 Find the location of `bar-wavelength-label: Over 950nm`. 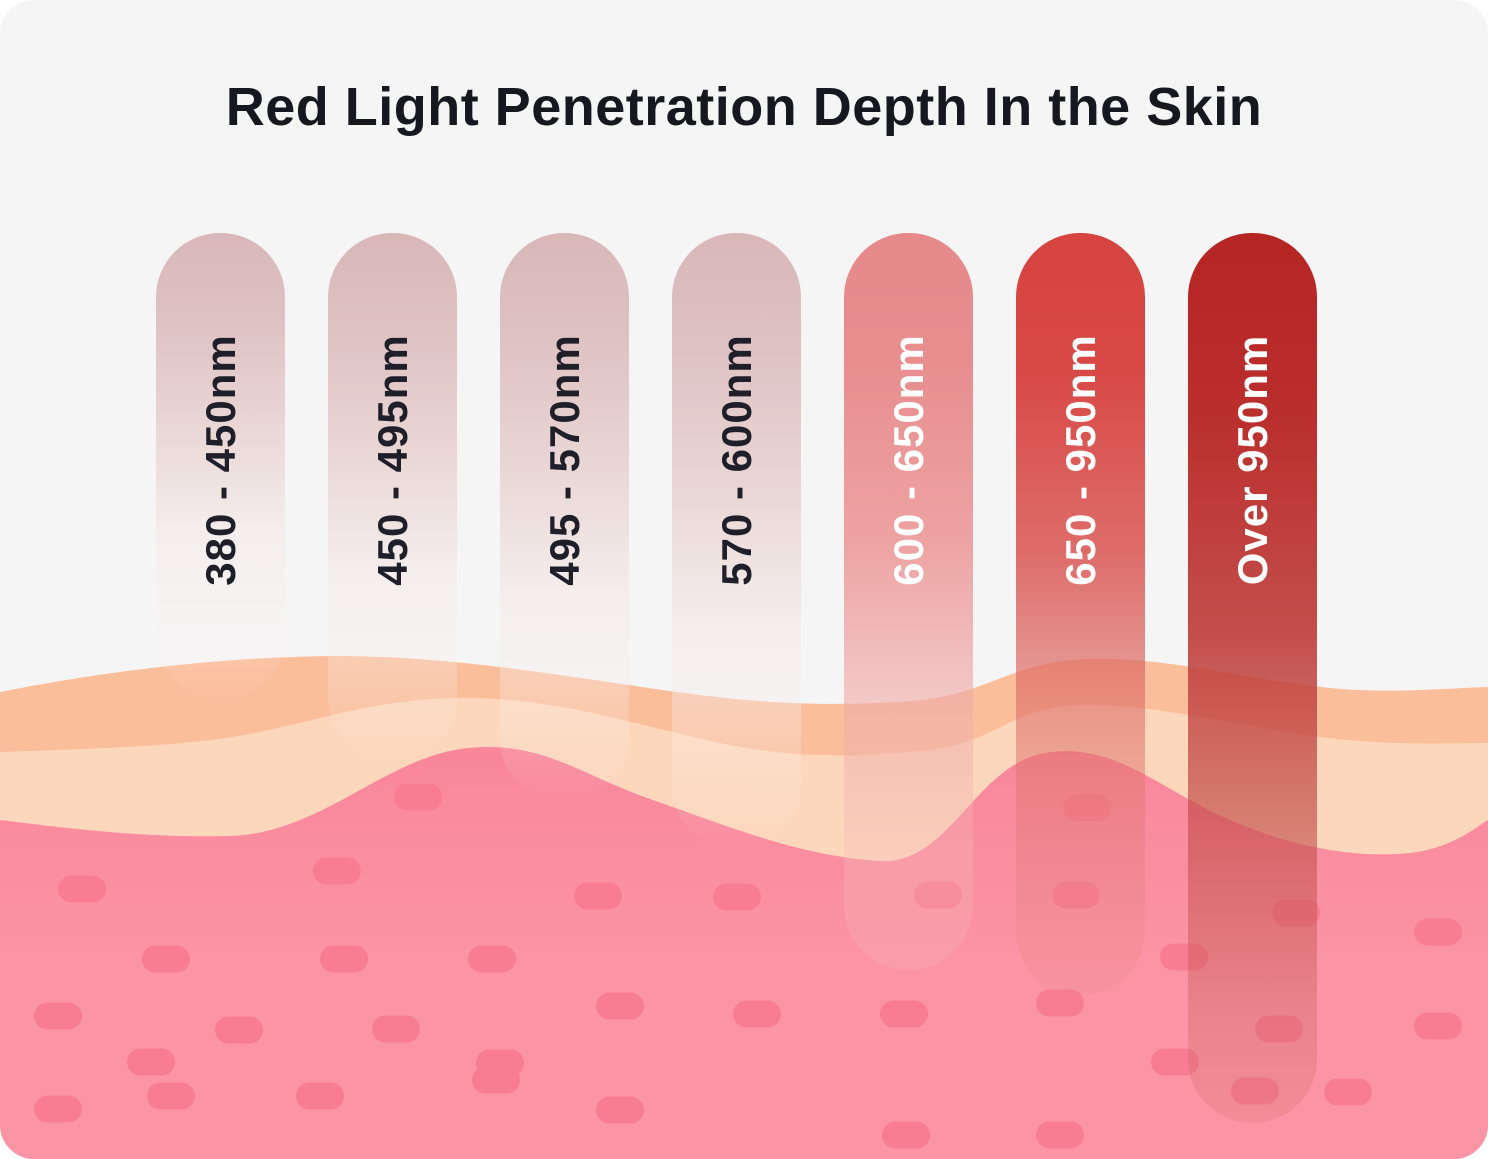

bar-wavelength-label: Over 950nm is located at coordinates (1252, 460).